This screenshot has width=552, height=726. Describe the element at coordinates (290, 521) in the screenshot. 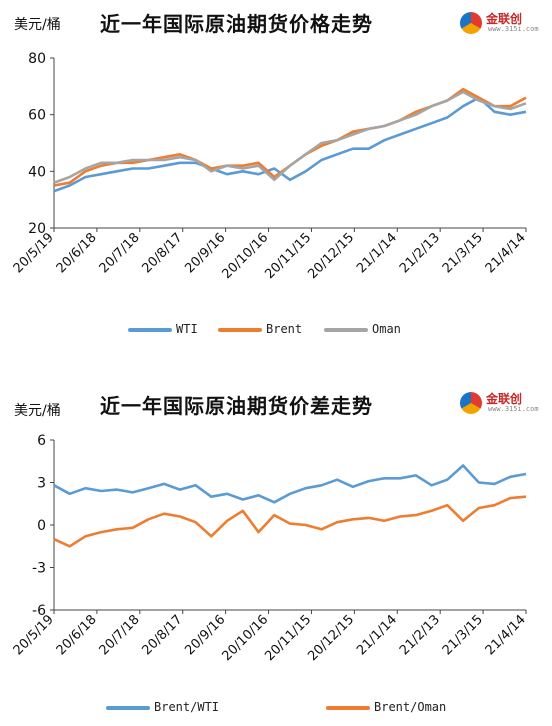

I see `series-line-brent-oman` at that location.